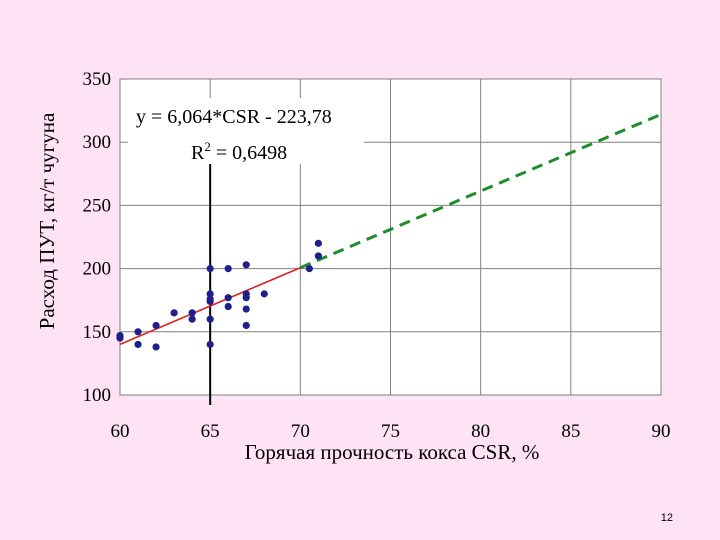 This screenshot has width=720, height=540. What do you see at coordinates (234, 117) in the screenshot?
I see `equation-text: y = 6,064*CSR - 223,78` at bounding box center [234, 117].